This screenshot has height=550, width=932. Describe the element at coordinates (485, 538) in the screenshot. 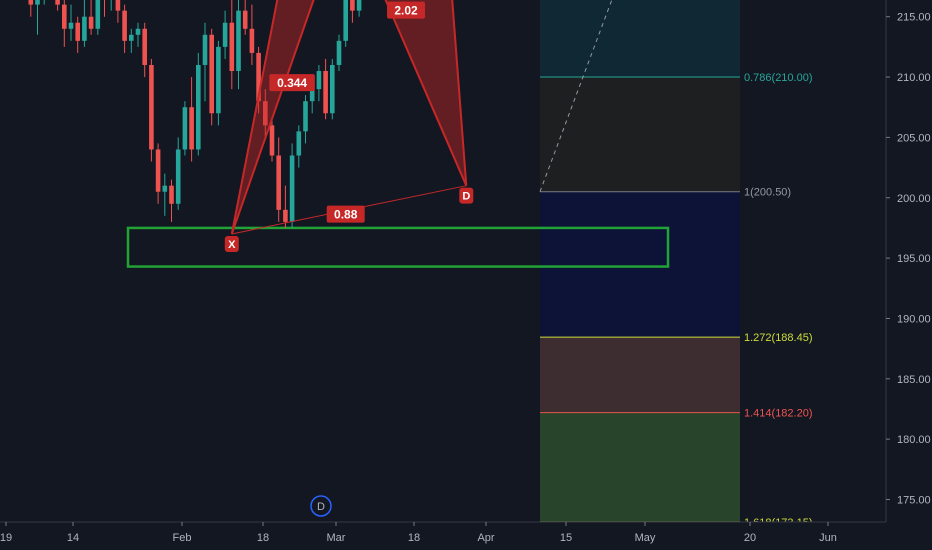

I see `date-tick-label: Apr` at that location.